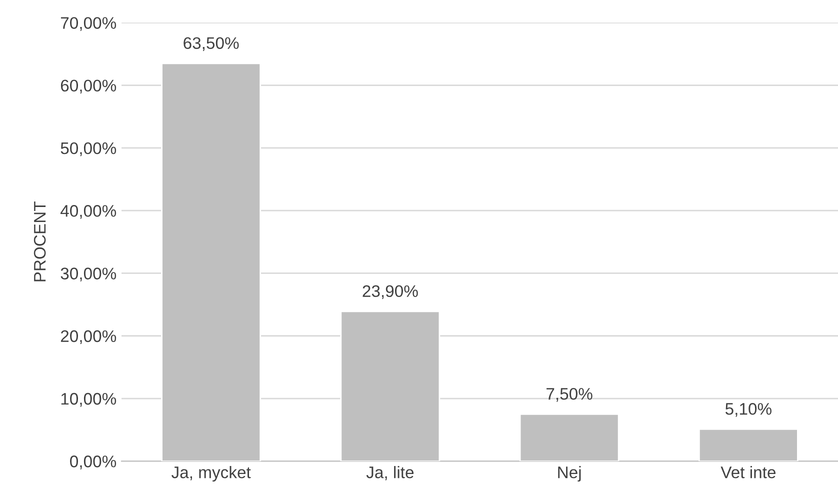 Image resolution: width=838 pixels, height=504 pixels. Describe the element at coordinates (88, 275) in the screenshot. I see `y-tick-label: 30,00%` at that location.